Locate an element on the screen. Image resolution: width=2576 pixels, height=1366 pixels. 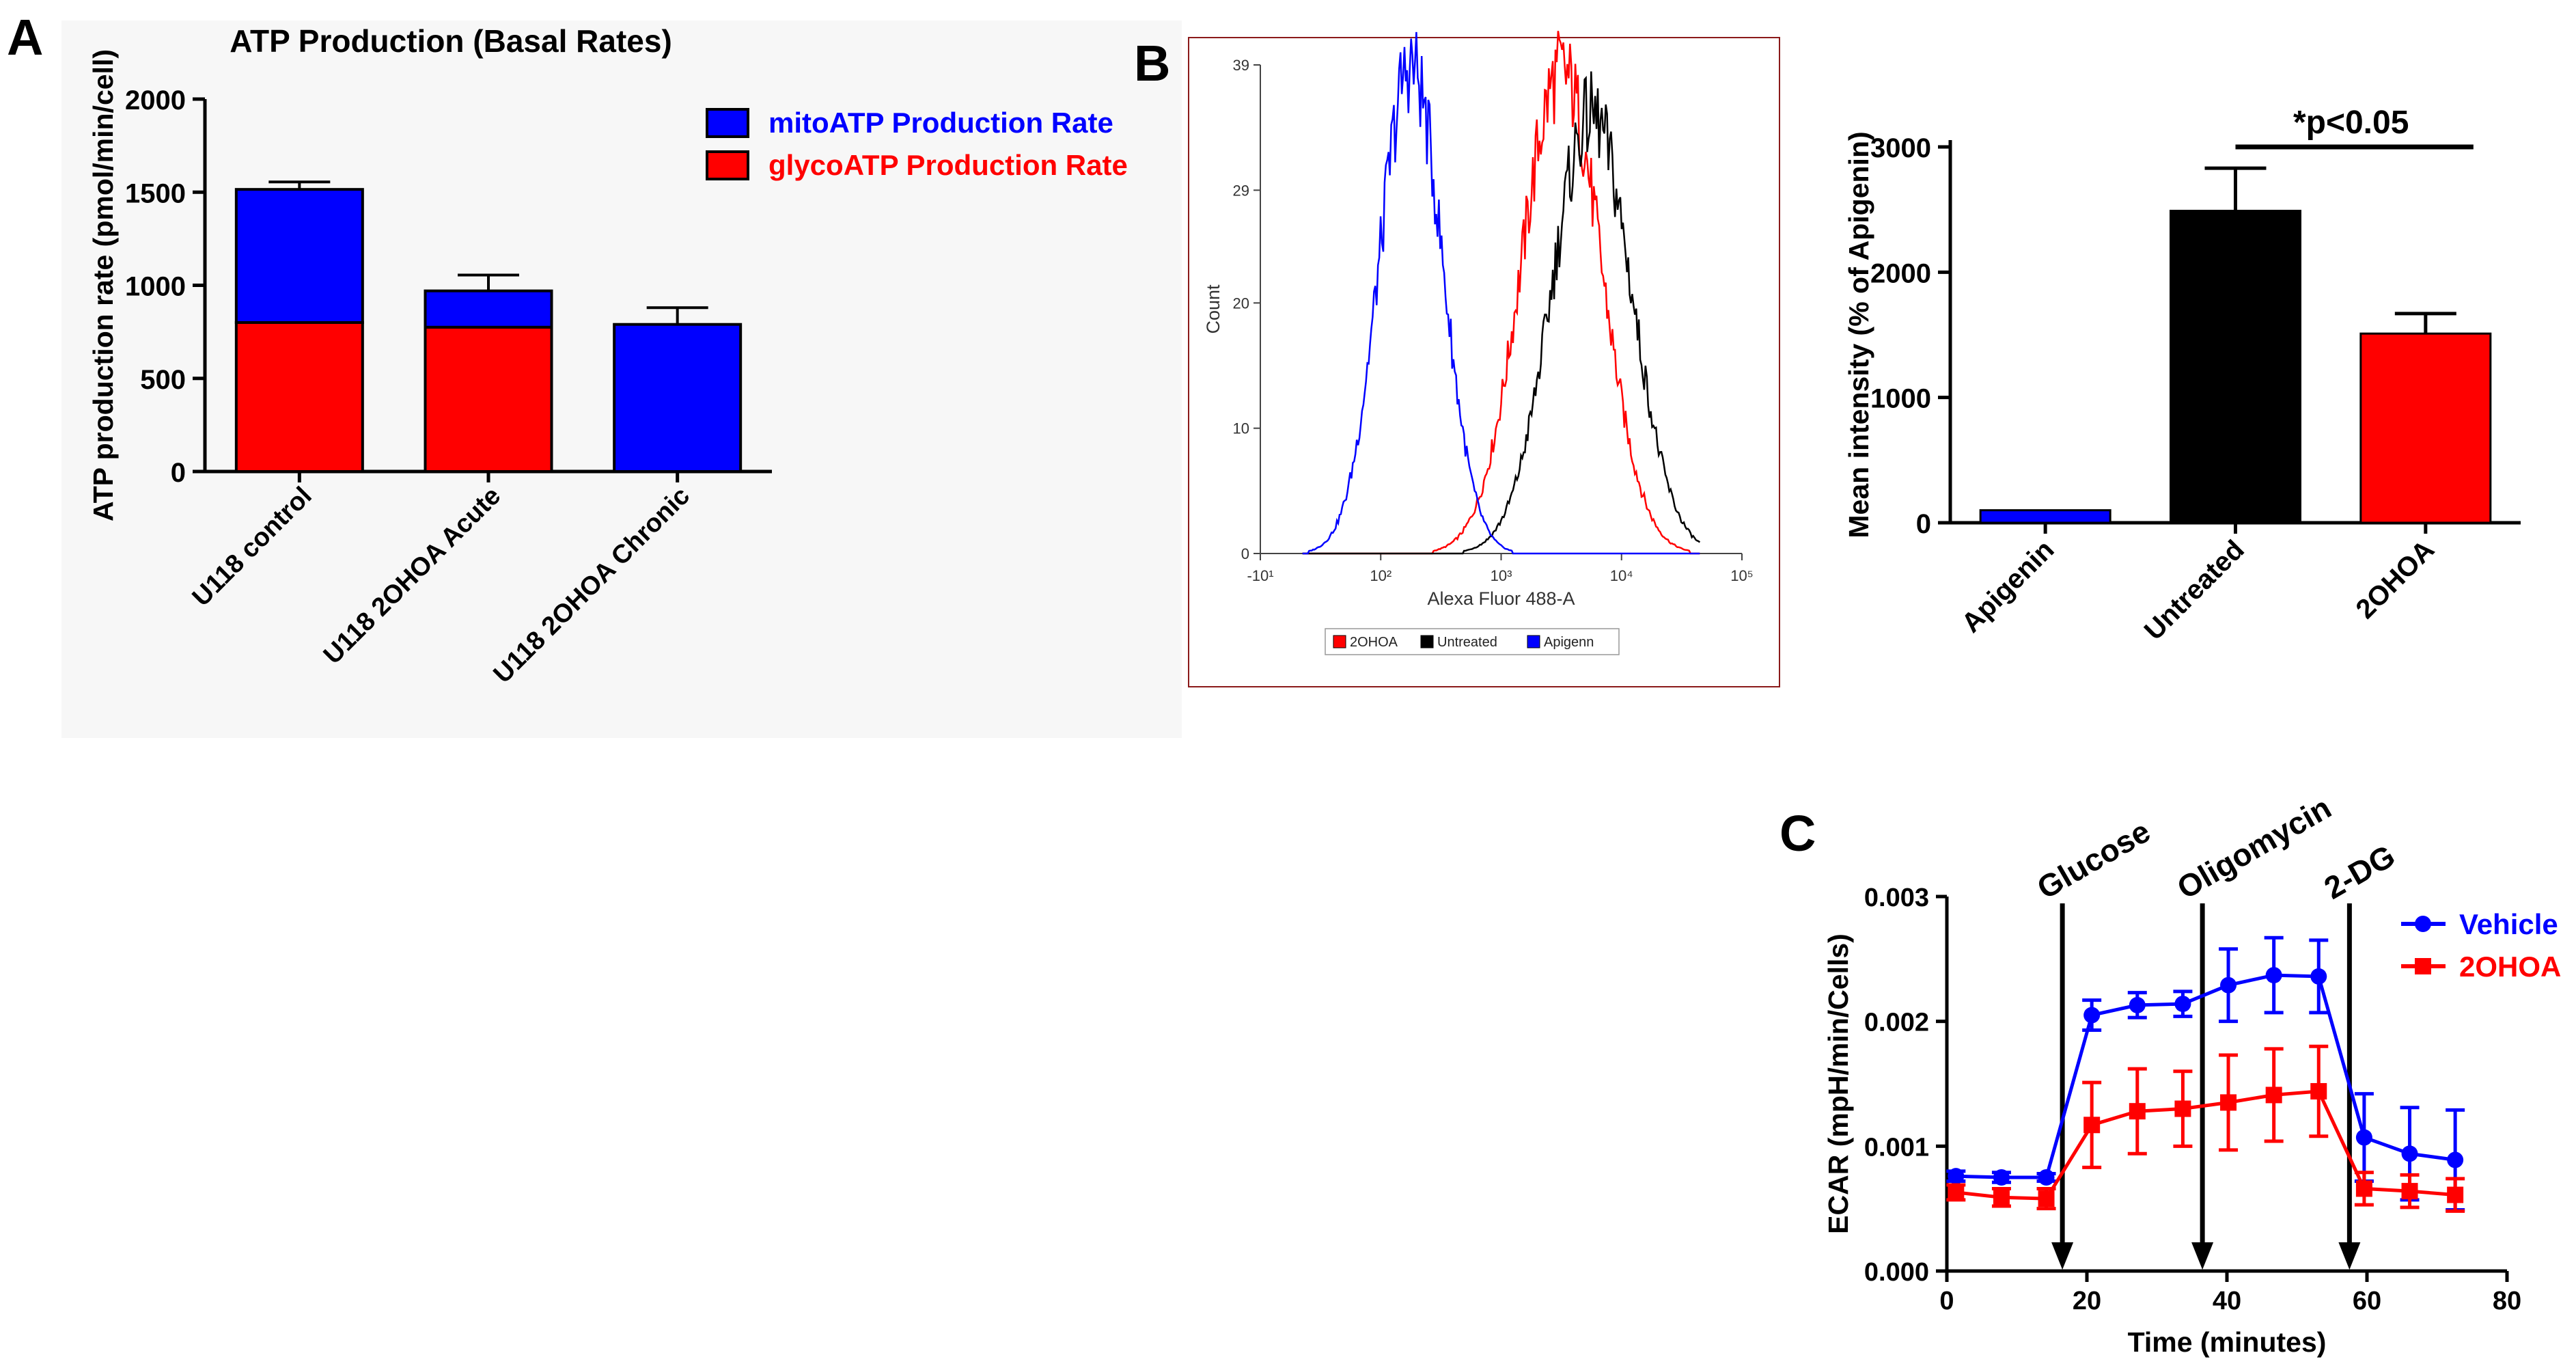
x-tick-label: Apigenin is located at coordinates (2008, 586).